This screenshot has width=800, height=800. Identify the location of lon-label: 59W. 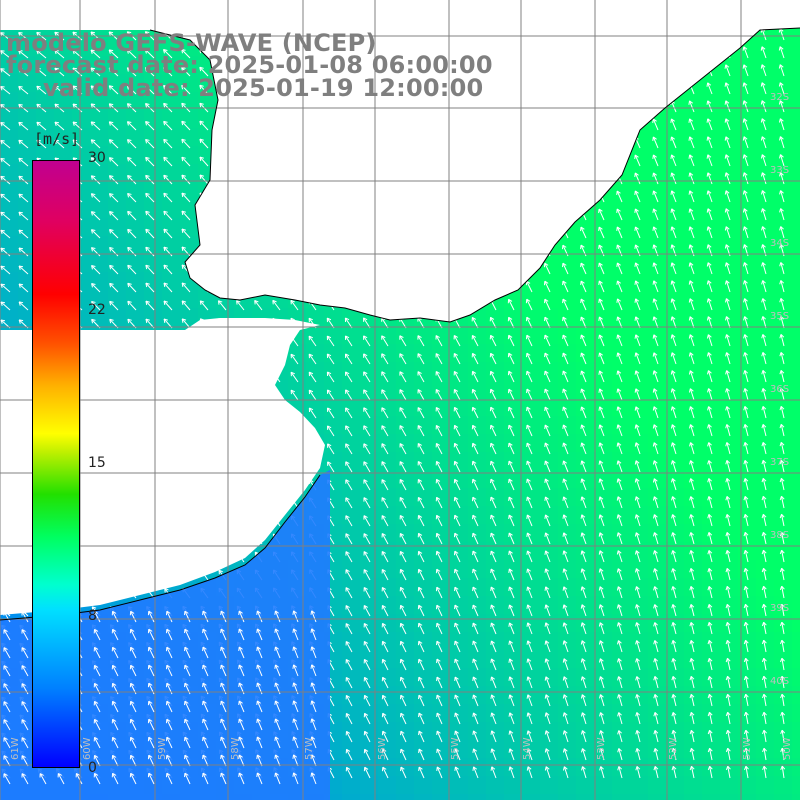
(162, 748).